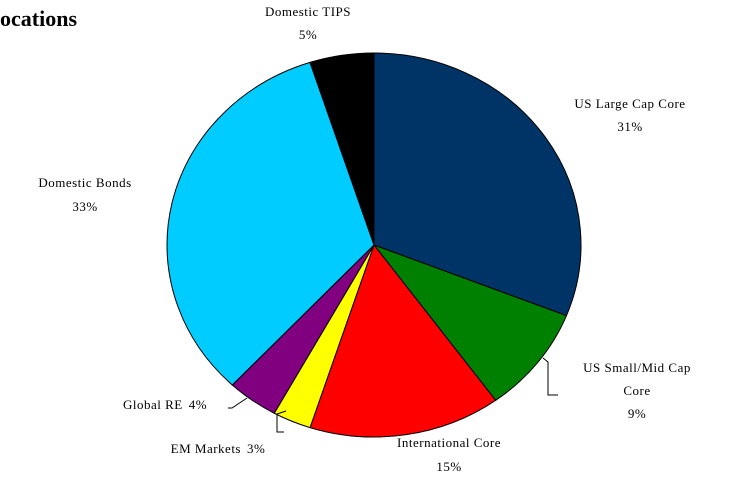 The height and width of the screenshot is (480, 741). What do you see at coordinates (84, 206) in the screenshot?
I see `value-label: 33%` at bounding box center [84, 206].